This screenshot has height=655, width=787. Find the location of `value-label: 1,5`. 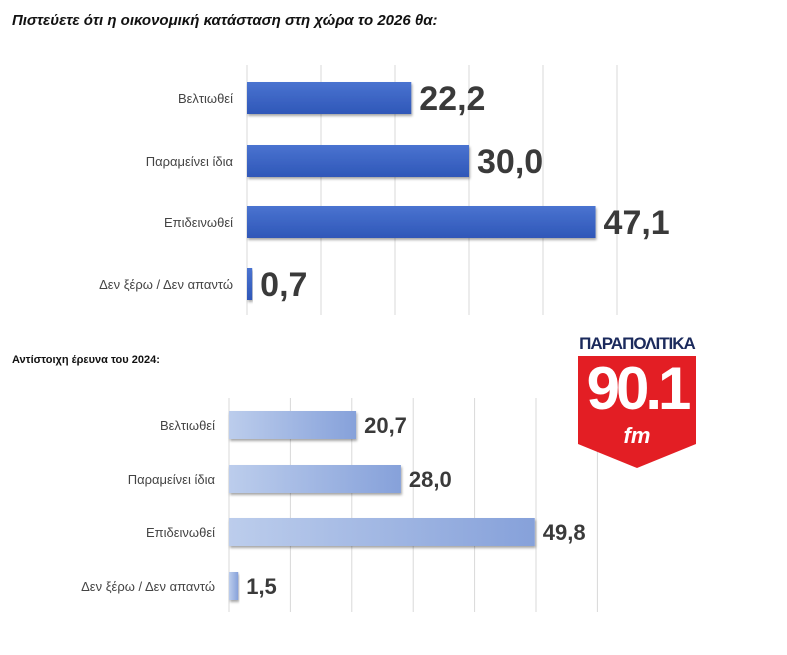

value-label: 1,5 is located at coordinates (261, 586).